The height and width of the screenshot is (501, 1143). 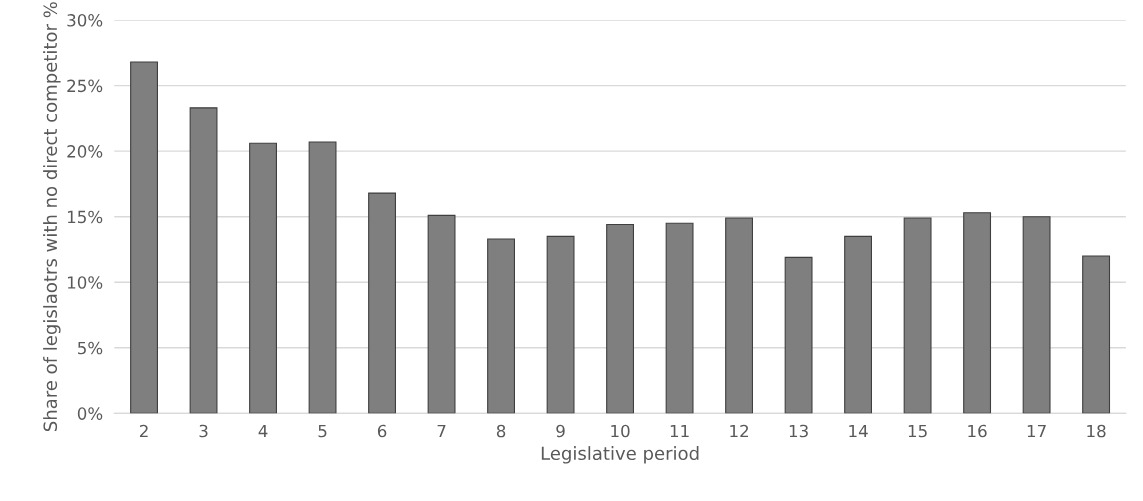 What do you see at coordinates (739, 431) in the screenshot?
I see `x-tick-label: 12` at bounding box center [739, 431].